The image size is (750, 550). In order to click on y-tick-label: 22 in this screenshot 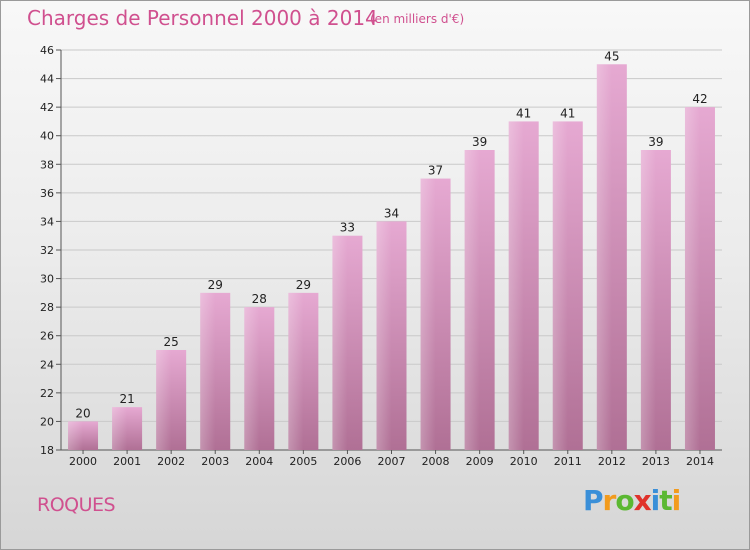, I will do `click(47, 393)`.